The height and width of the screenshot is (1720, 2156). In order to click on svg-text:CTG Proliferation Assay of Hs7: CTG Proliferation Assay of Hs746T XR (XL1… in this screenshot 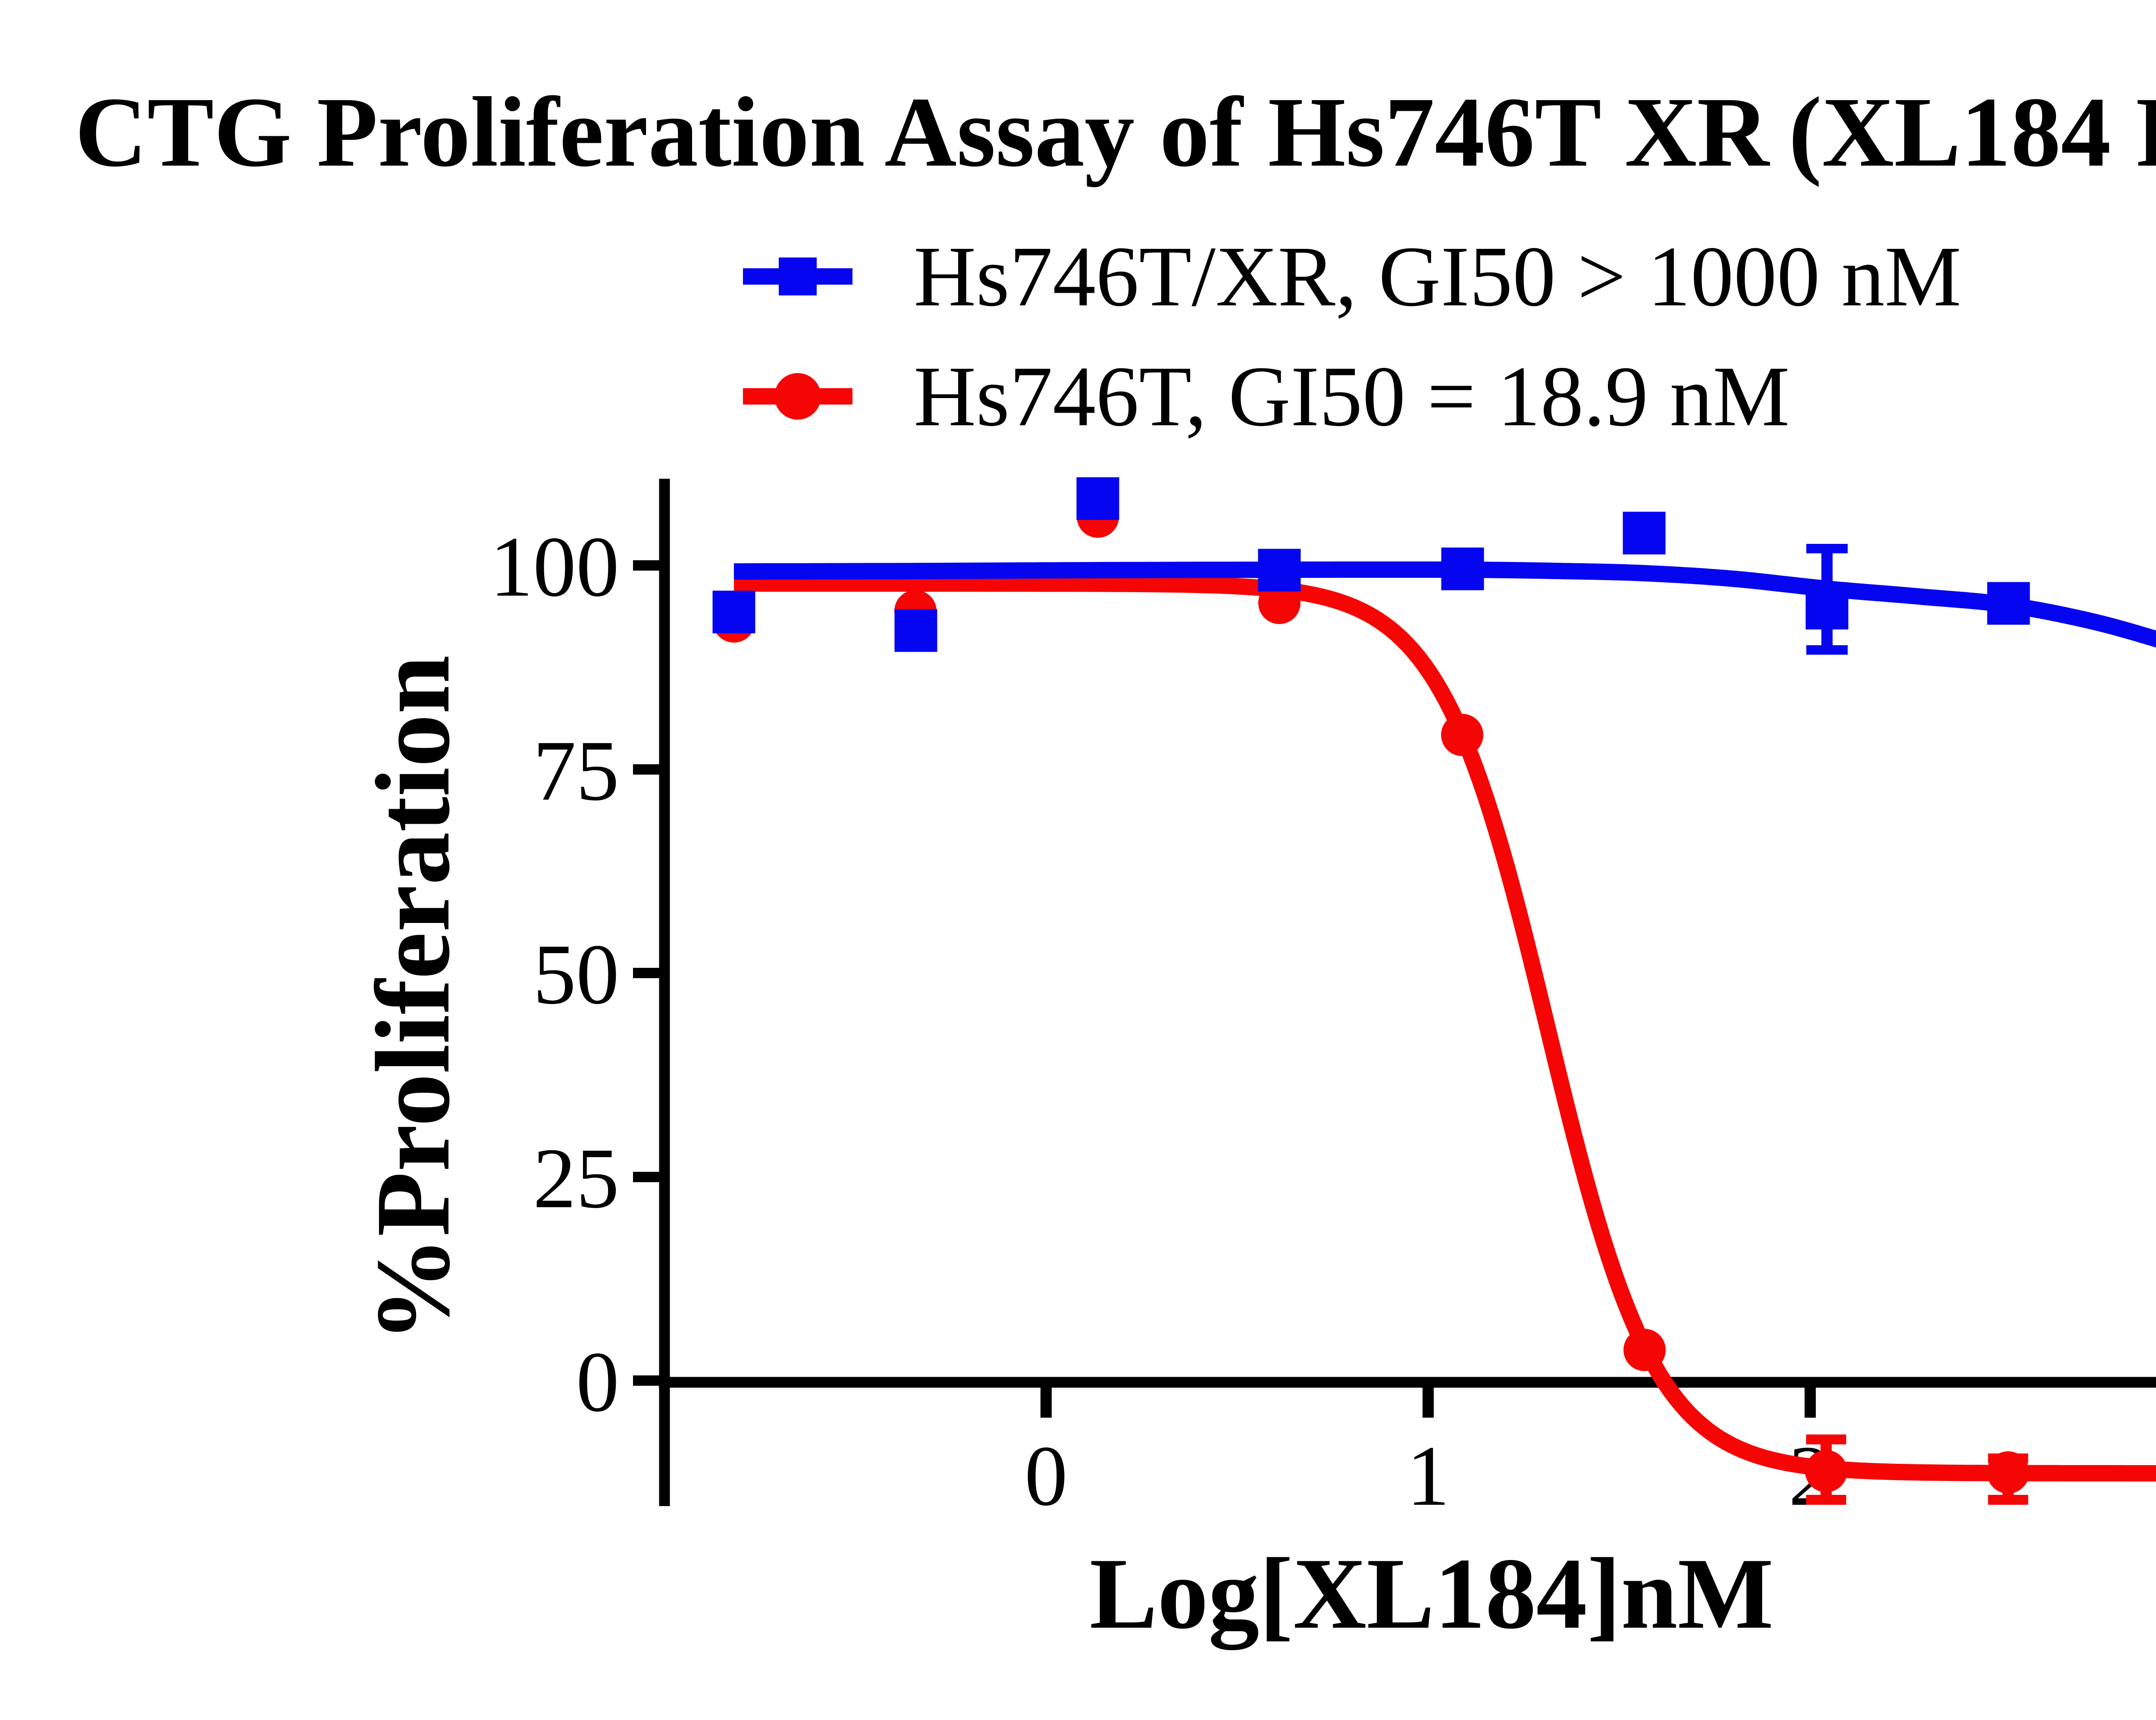, I will do `click(1115, 132)`.